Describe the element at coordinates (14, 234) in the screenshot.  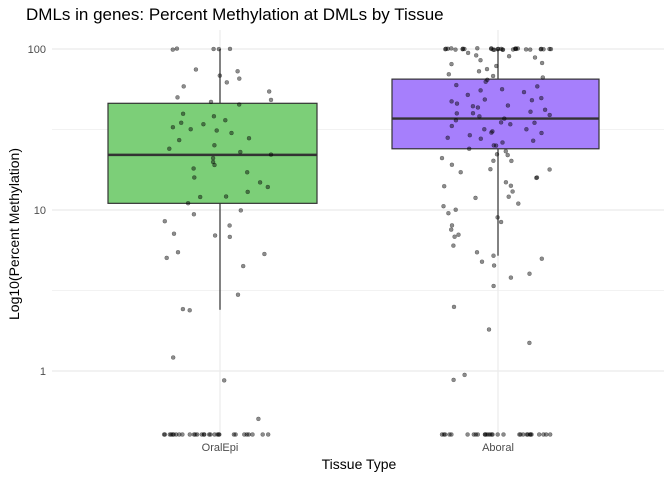
I see `y-axis-title: Log10(Percent Methylation)` at that location.